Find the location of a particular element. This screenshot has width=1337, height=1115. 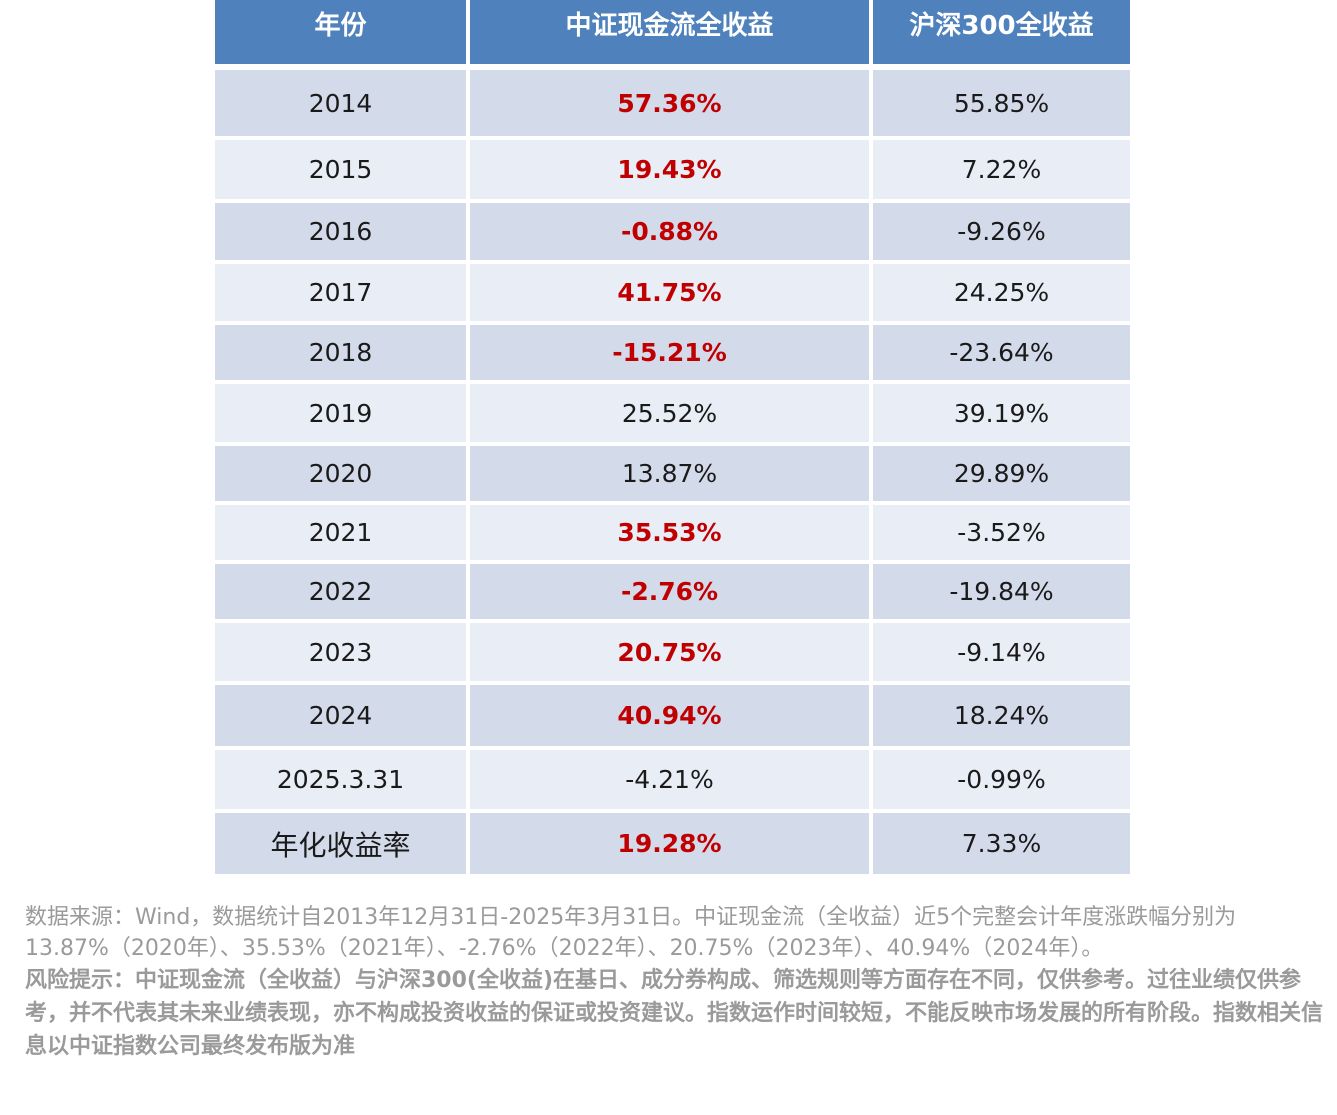

year-cell: 2019 is located at coordinates (340, 413).